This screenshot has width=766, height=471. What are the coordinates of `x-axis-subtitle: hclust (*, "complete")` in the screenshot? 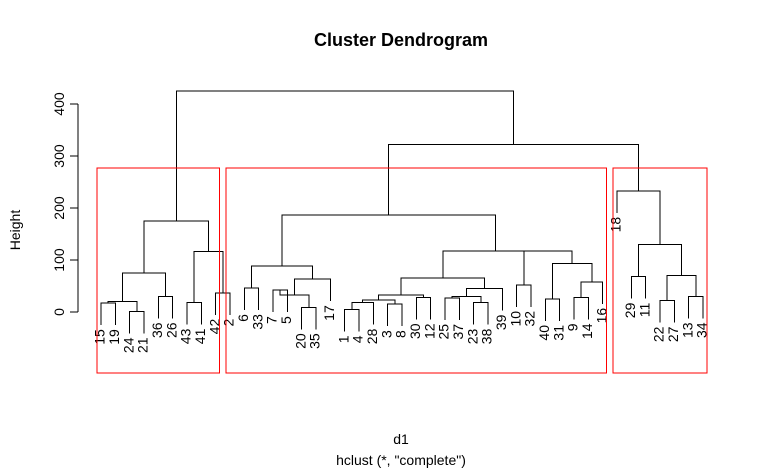 It's located at (401, 460).